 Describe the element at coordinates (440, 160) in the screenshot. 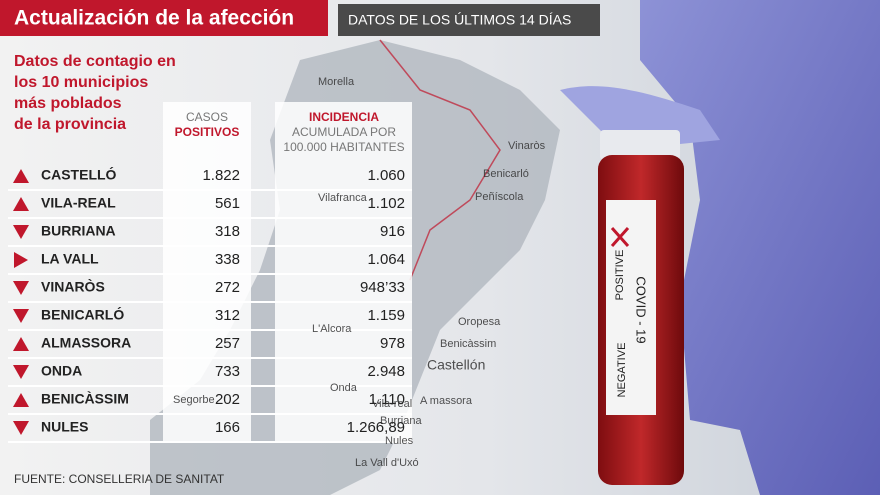

I see `map-border` at that location.